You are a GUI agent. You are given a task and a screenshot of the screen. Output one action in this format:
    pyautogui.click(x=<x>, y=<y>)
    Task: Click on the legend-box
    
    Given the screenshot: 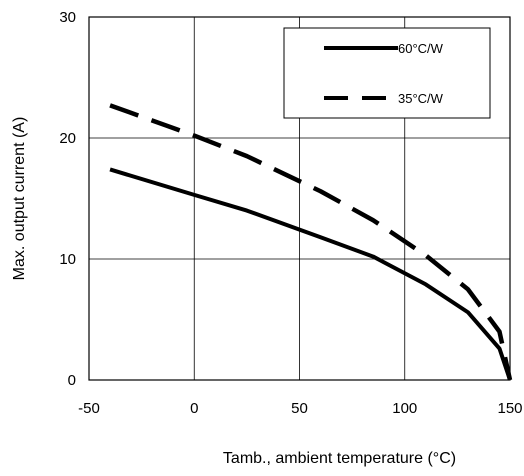 What is the action you would take?
    pyautogui.click(x=387, y=73)
    